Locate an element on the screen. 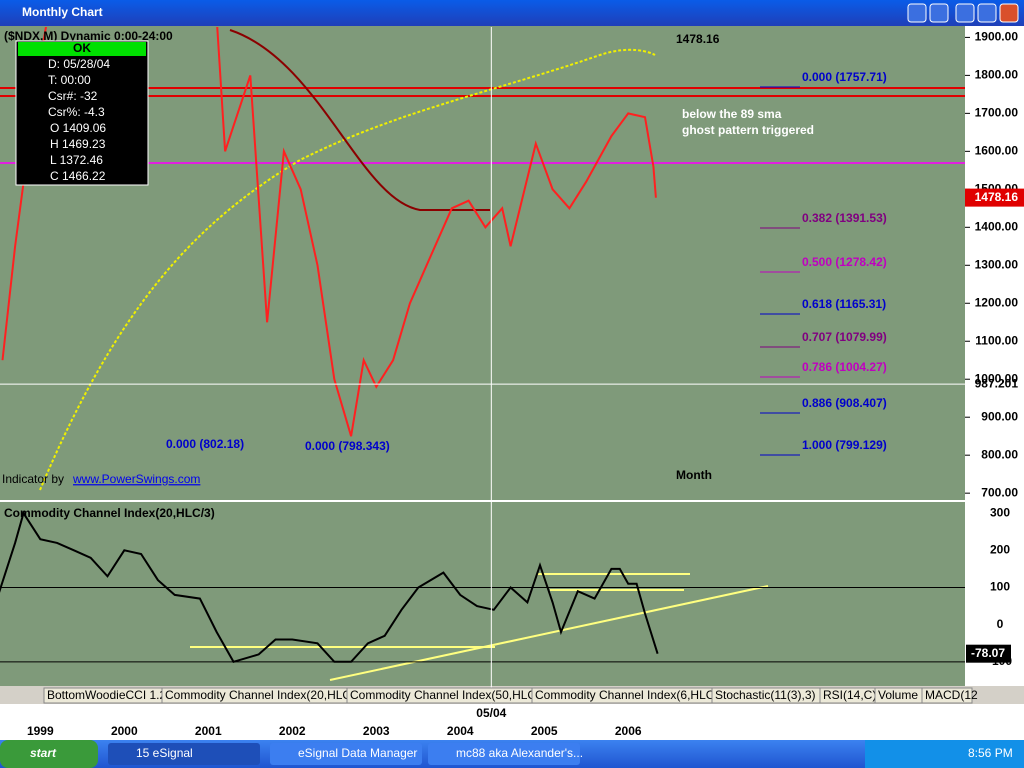  note: below the 89 sma is located at coordinates (732, 114).